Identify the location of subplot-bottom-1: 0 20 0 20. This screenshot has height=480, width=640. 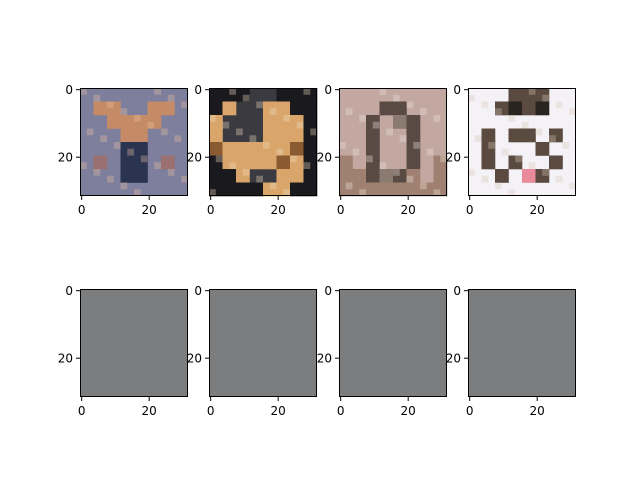
(252, 351).